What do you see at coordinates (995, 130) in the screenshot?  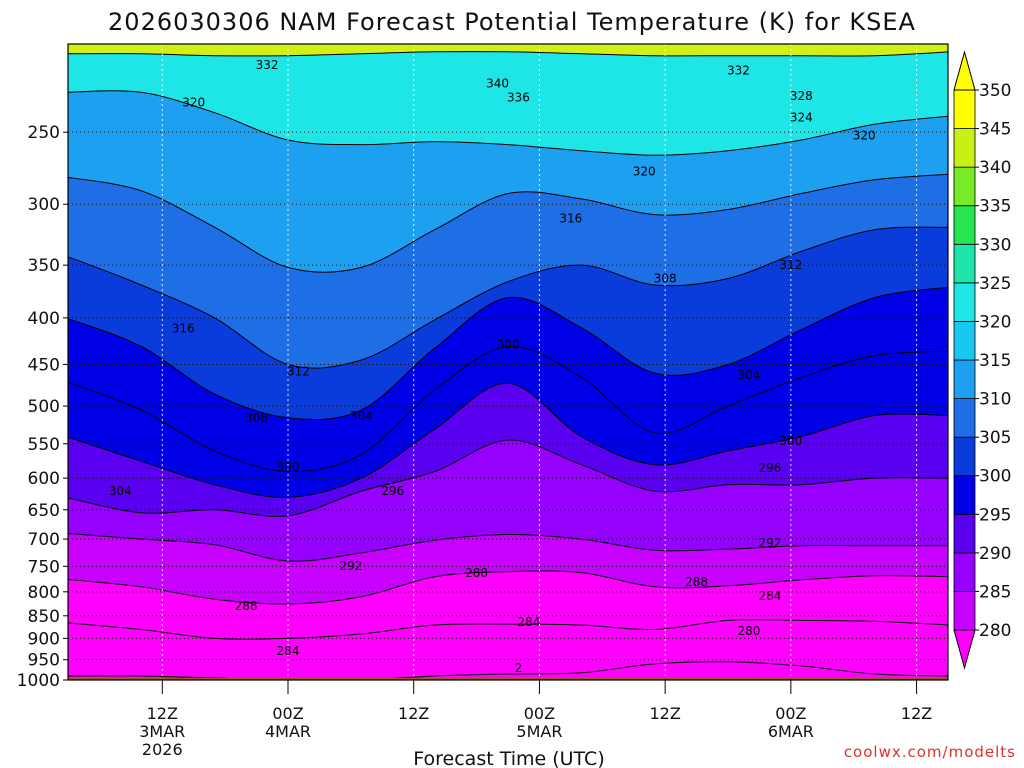 I see `colorbar-label: 345` at bounding box center [995, 130].